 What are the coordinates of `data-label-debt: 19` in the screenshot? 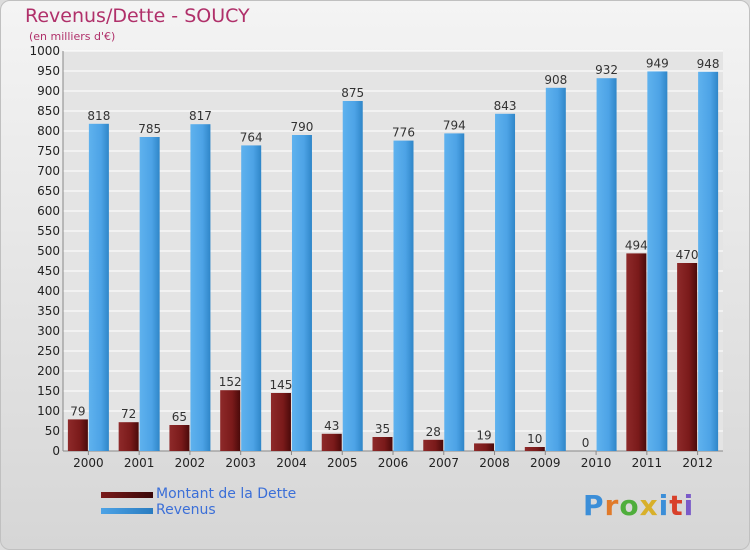 It's located at (483, 435).